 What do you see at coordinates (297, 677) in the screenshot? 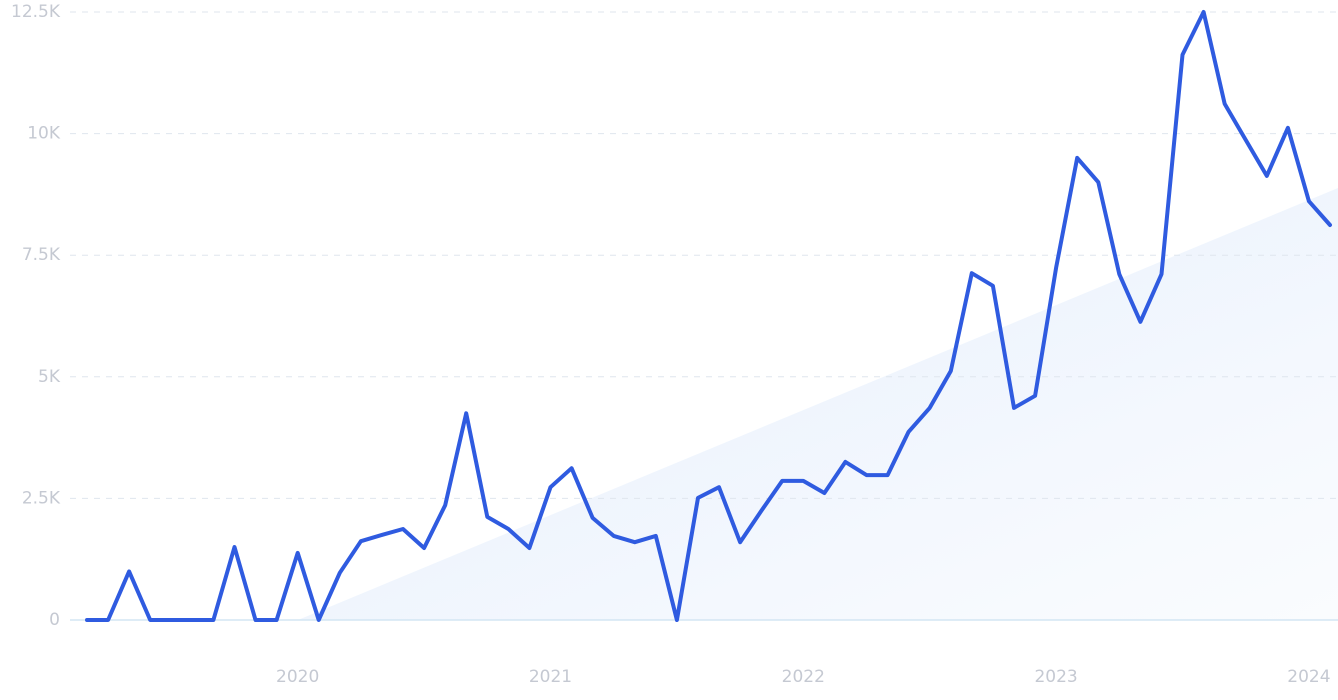
I see `x-tick-label: 2020` at bounding box center [297, 677].